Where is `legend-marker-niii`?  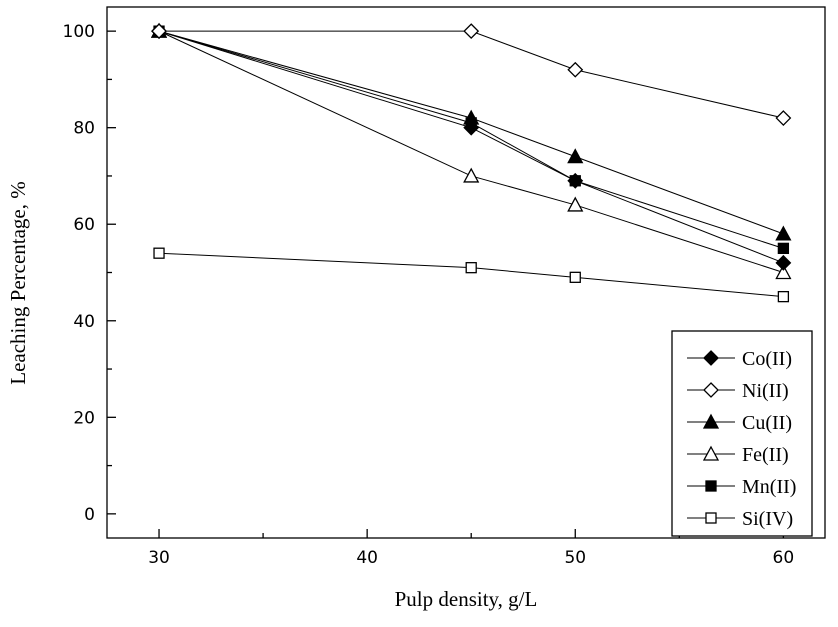 legend-marker-niii is located at coordinates (711, 390).